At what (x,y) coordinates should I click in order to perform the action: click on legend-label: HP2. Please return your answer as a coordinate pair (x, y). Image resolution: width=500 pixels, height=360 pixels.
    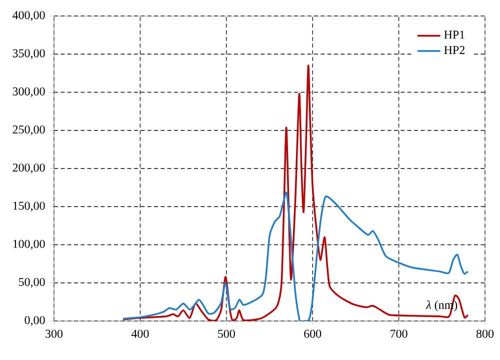
    Looking at the image, I should click on (454, 50).